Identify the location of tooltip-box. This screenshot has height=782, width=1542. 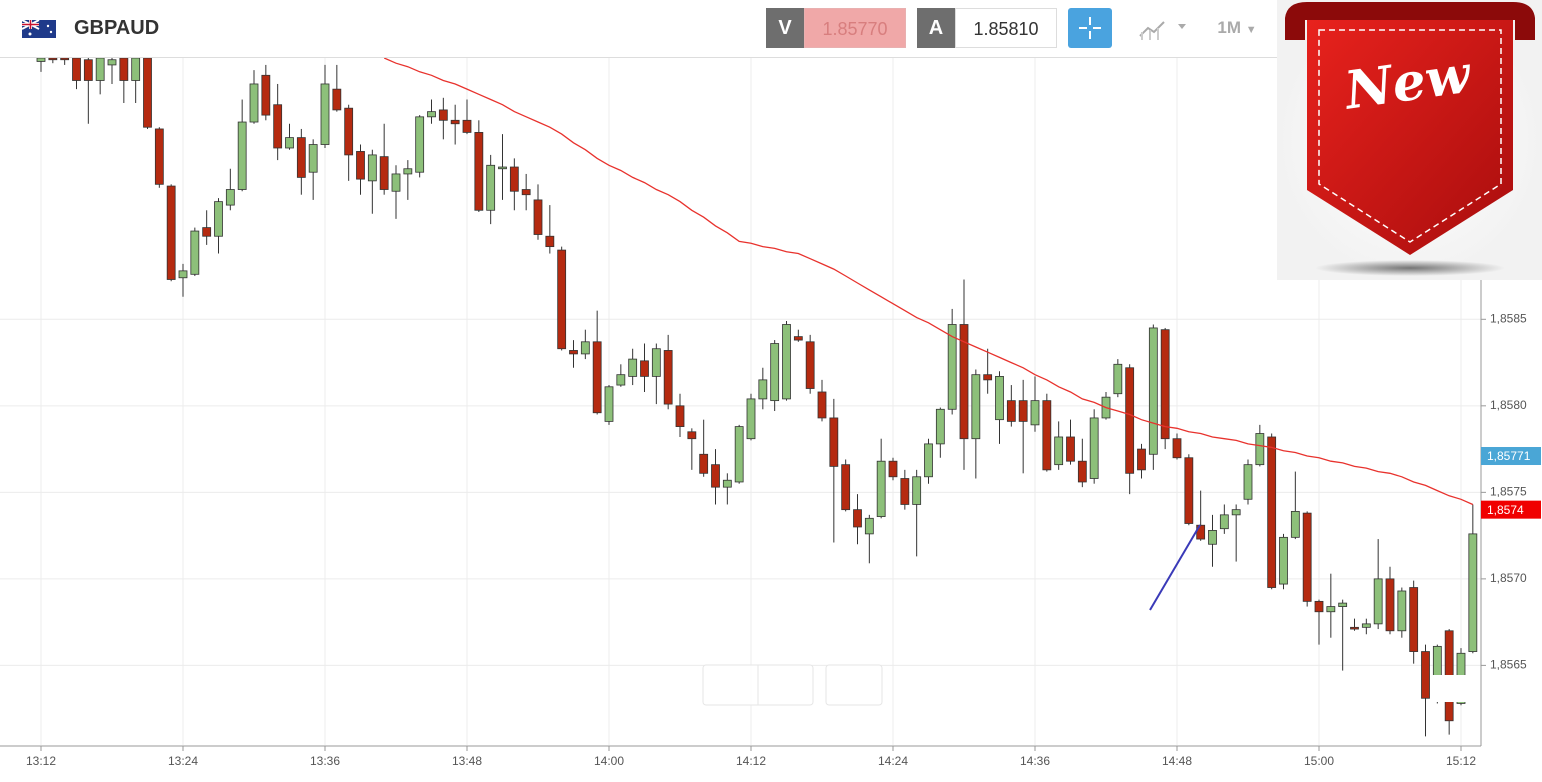
(1450, 688).